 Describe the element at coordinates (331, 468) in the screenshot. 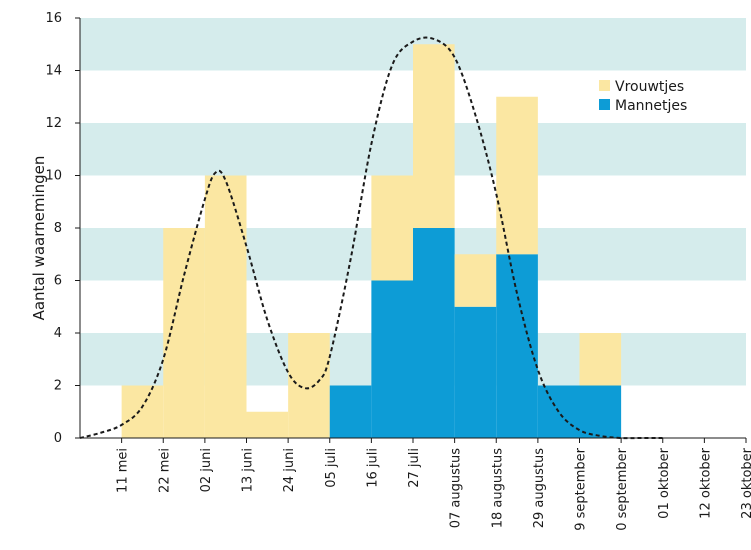

I see `x-tick-label: 05 juli` at that location.